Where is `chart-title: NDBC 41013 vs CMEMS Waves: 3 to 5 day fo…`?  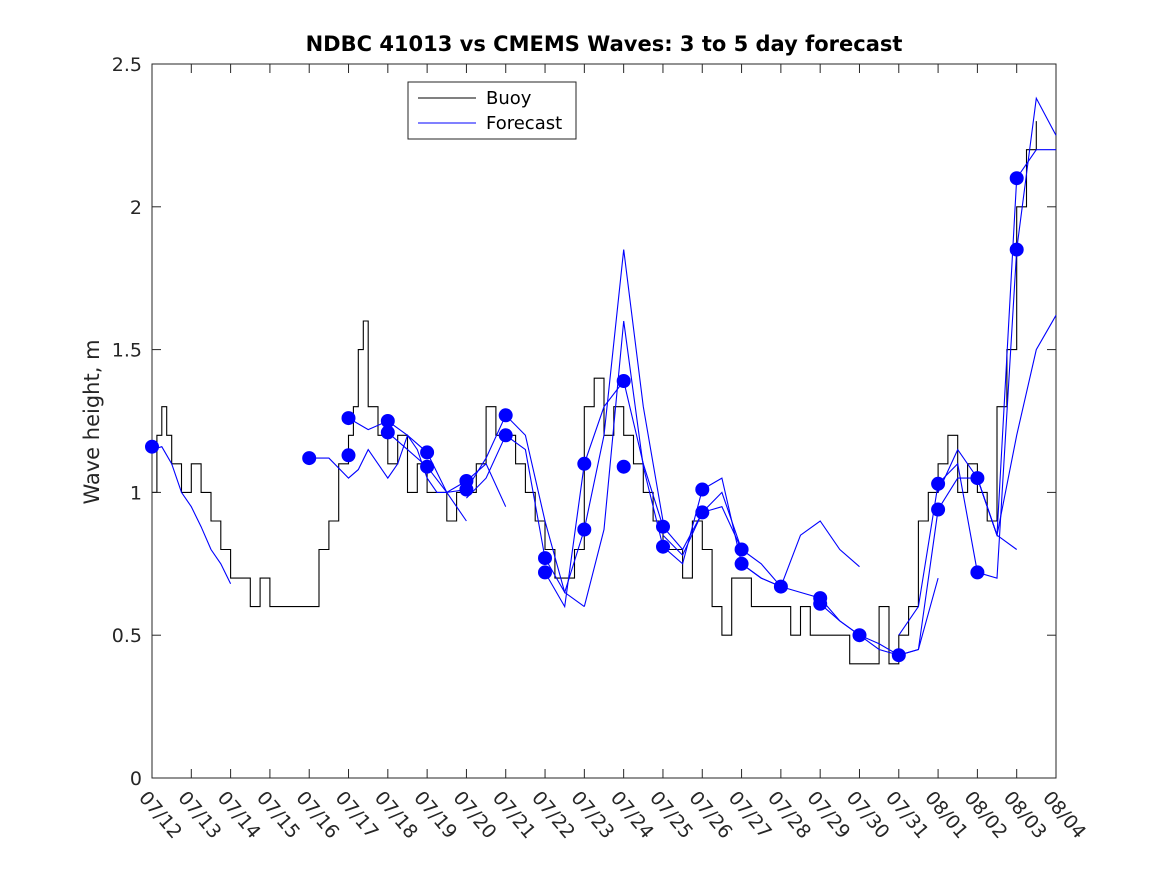 chart-title: NDBC 41013 vs CMEMS Waves: 3 to 5 day fo… is located at coordinates (604, 44).